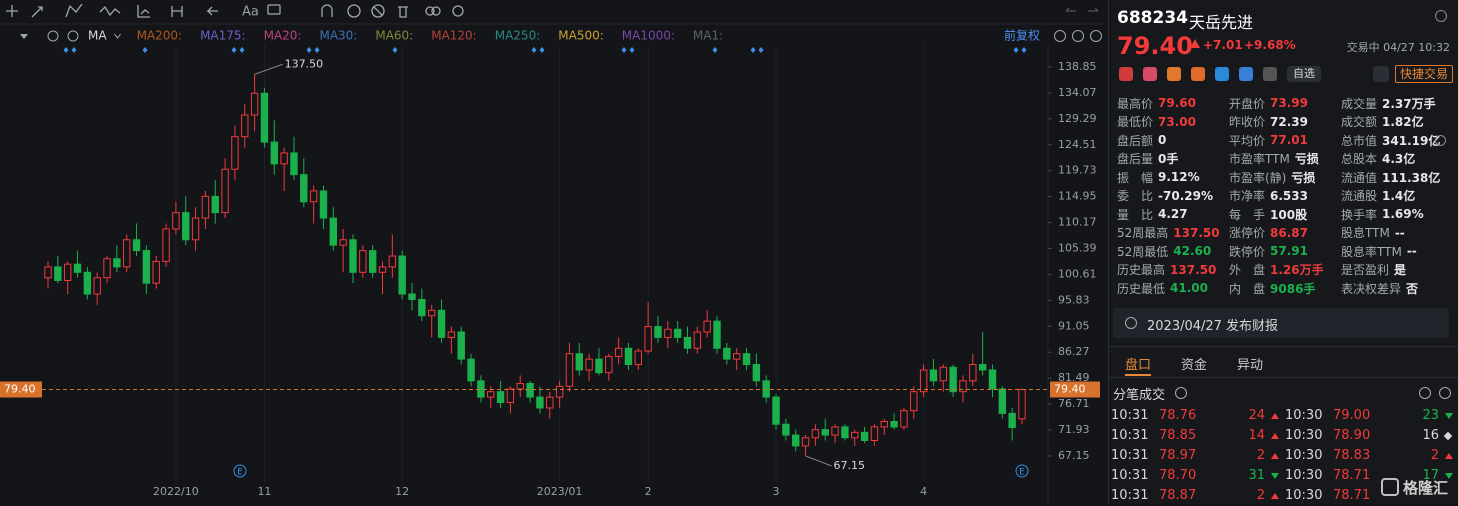 The image size is (1458, 506). Describe the element at coordinates (1074, 351) in the screenshot. I see `y-tick-label: 86.27` at that location.